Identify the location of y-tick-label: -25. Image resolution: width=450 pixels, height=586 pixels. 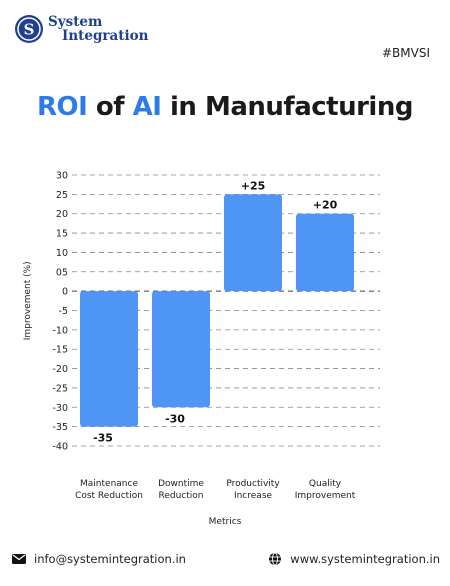
(60, 388).